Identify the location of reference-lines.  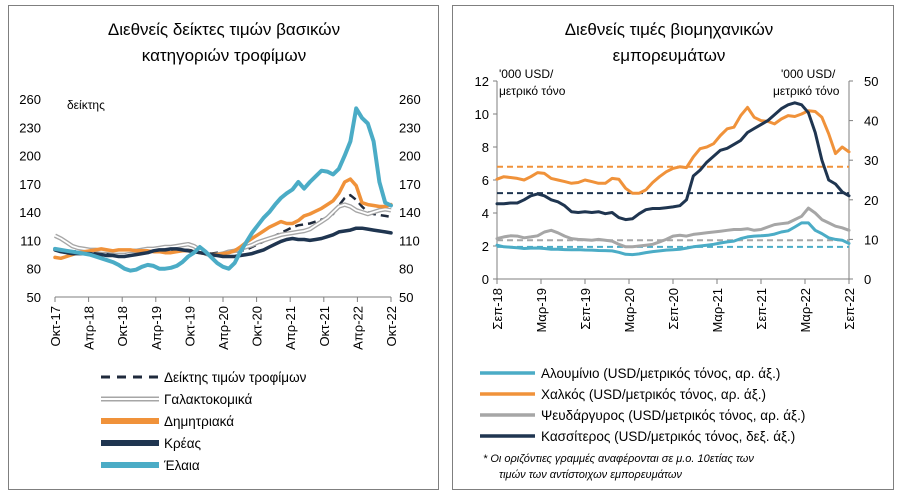
(673, 206).